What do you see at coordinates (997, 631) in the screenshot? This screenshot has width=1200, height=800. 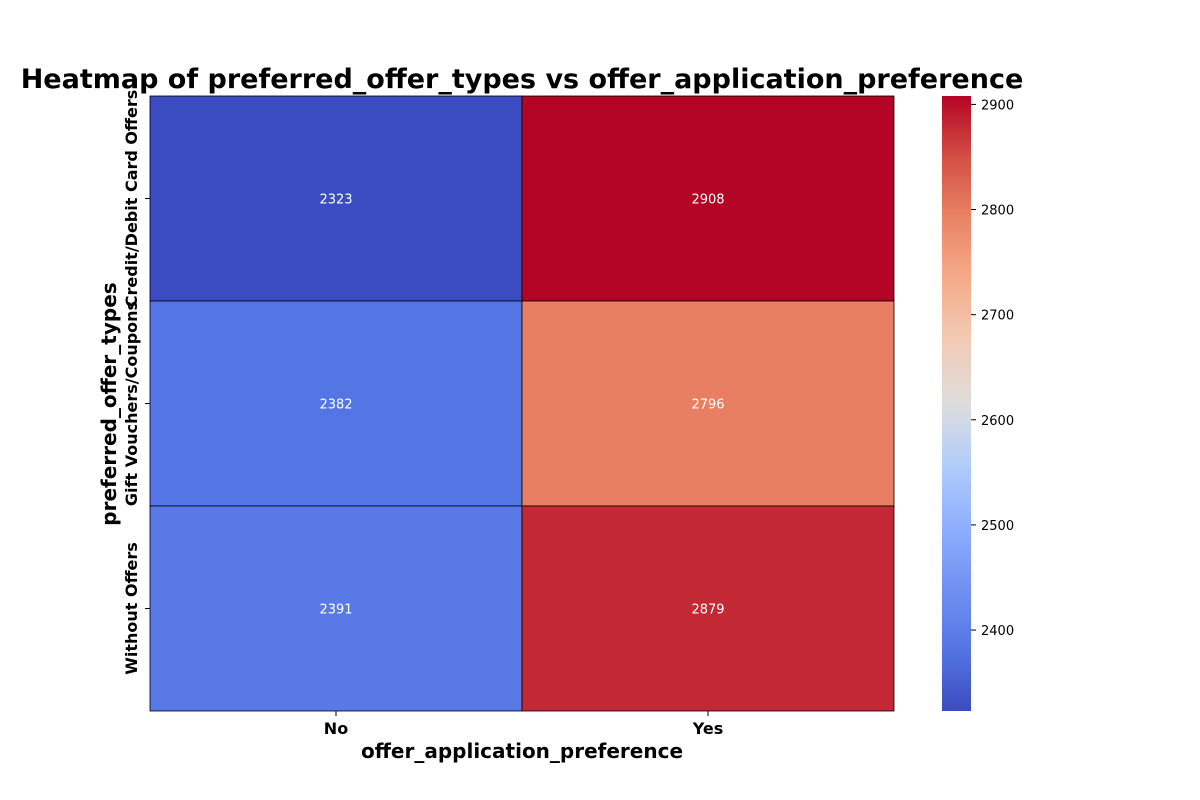 I see `colorbar-tick-label: 2400` at bounding box center [997, 631].